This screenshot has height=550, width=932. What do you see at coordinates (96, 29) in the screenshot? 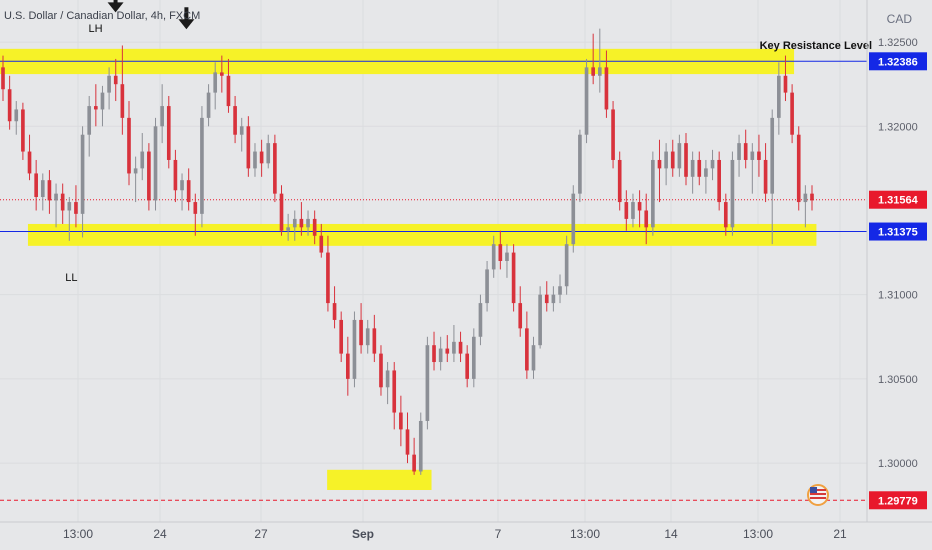
I see `annotation-label: LH` at bounding box center [96, 29].